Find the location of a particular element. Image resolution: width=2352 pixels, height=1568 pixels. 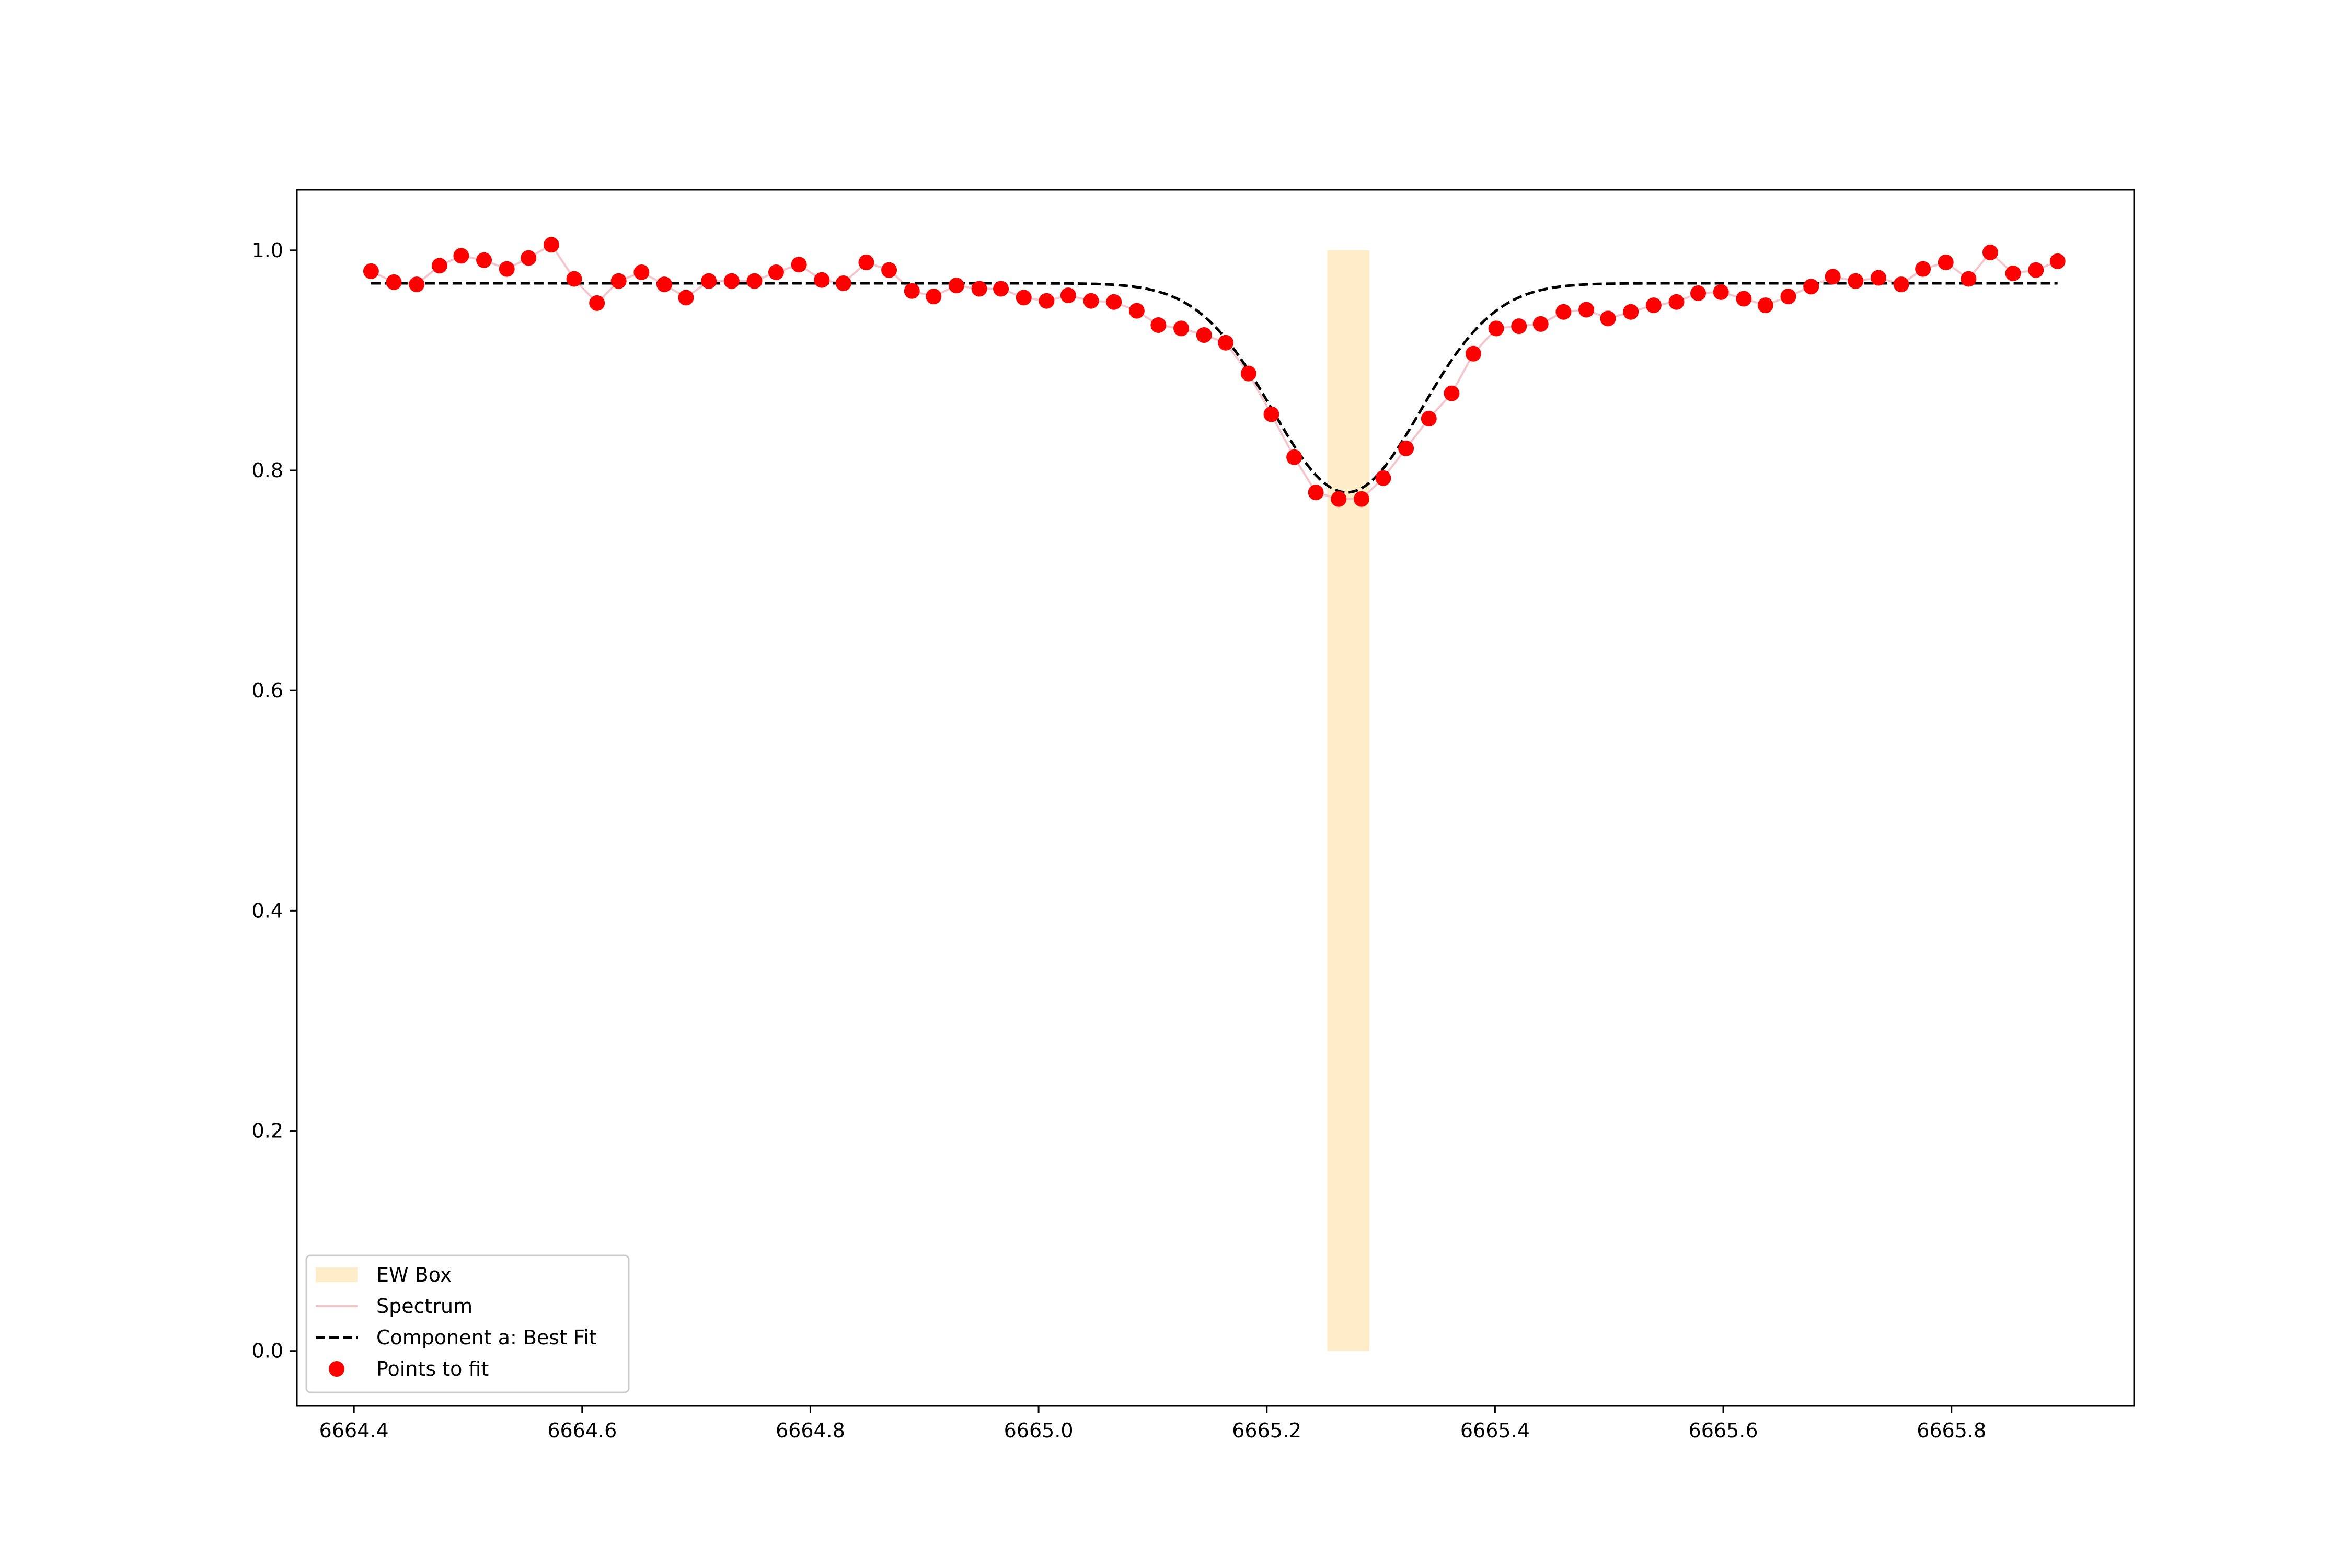

y-tick-label: 0.8 is located at coordinates (267, 470).